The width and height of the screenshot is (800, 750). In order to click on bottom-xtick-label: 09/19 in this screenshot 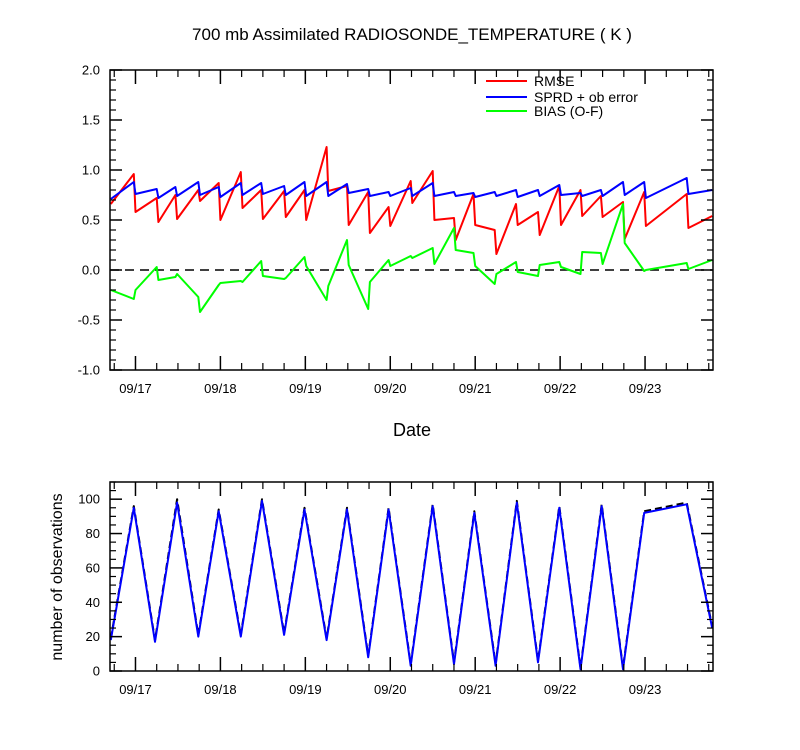, I will do `click(305, 689)`.